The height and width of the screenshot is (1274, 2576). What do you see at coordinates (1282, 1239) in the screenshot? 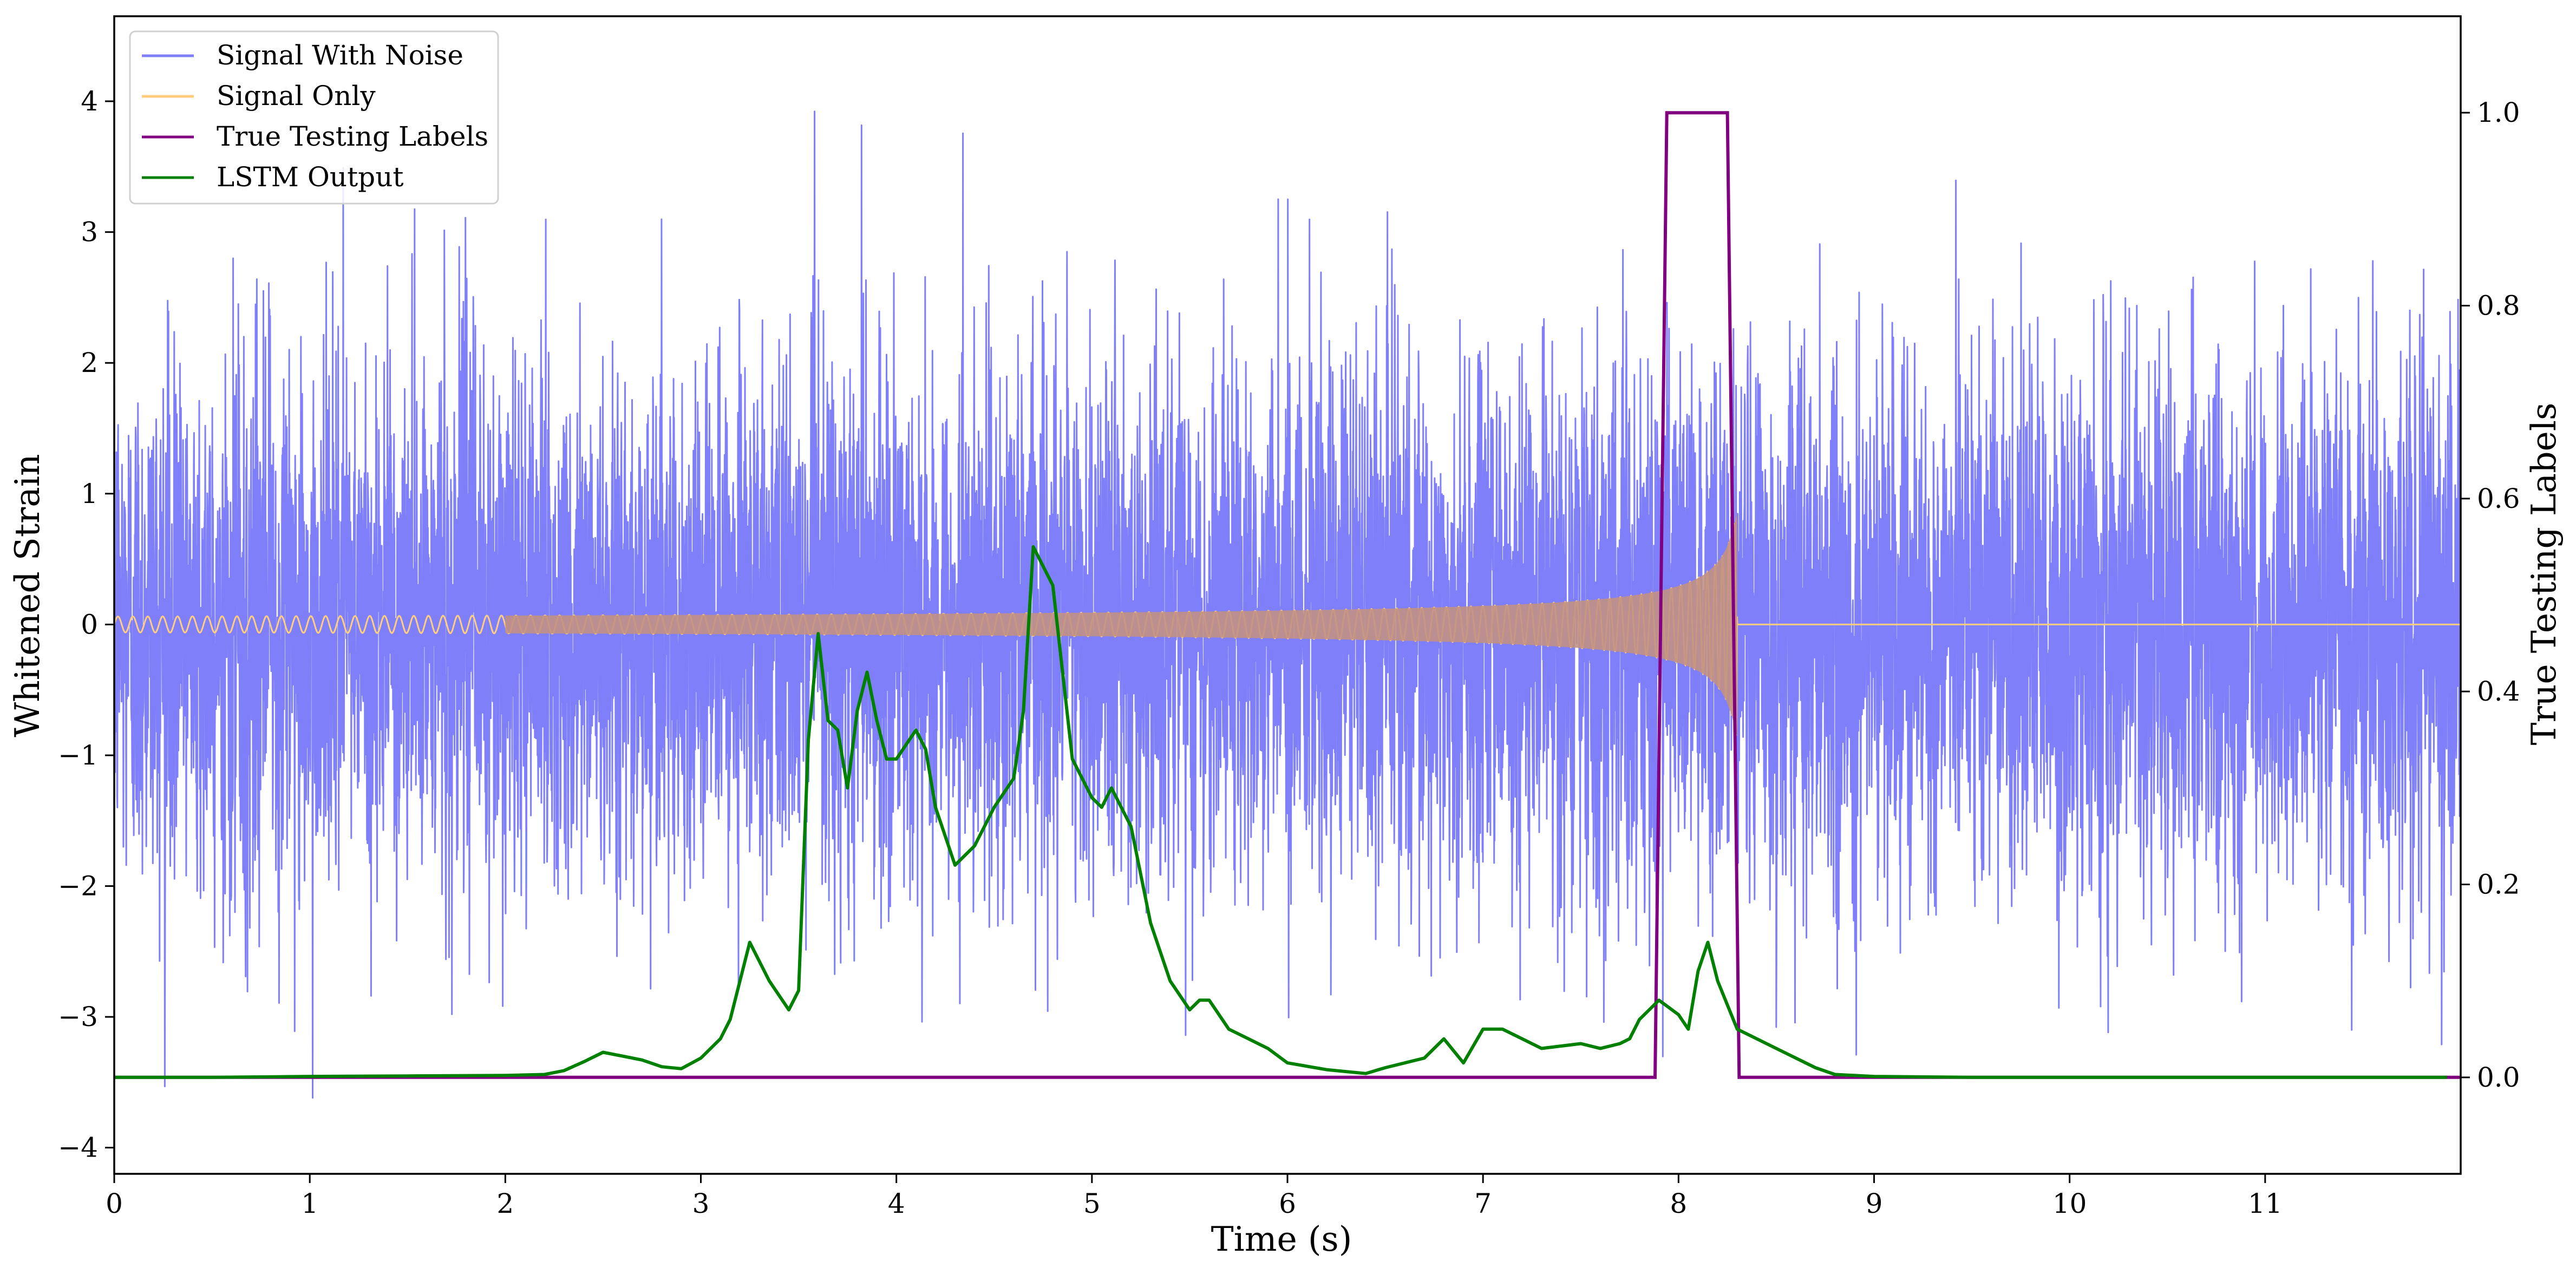
I see `x-axis-label: Time (s)` at bounding box center [1282, 1239].